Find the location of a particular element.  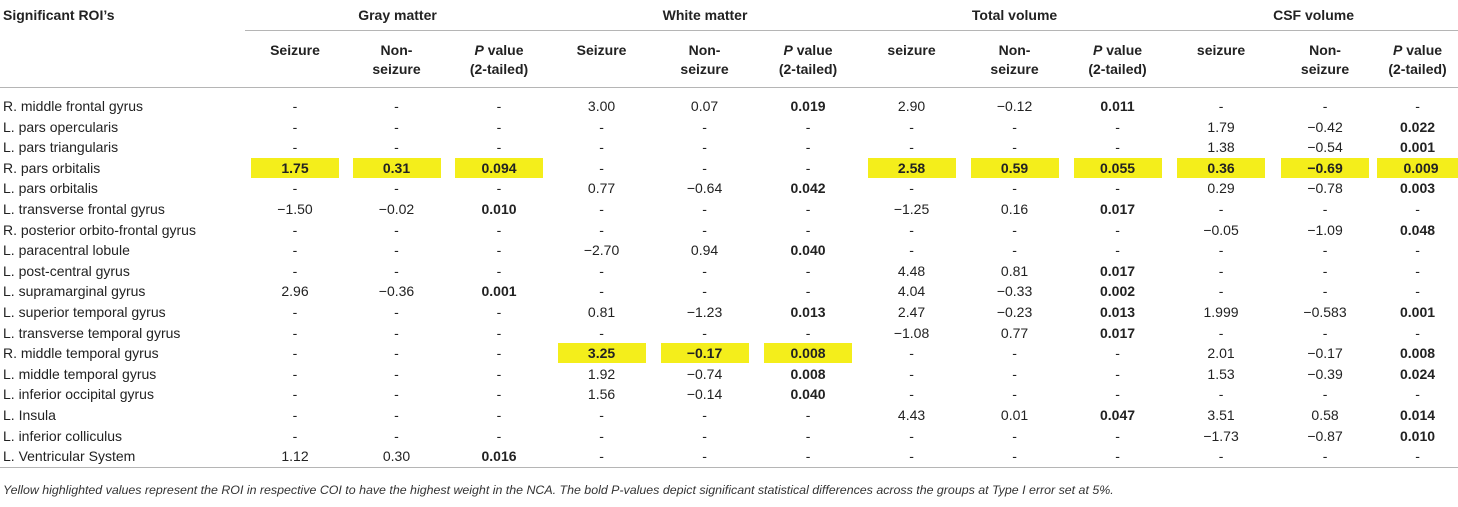

value-cell: 1.75 is located at coordinates (295, 168).